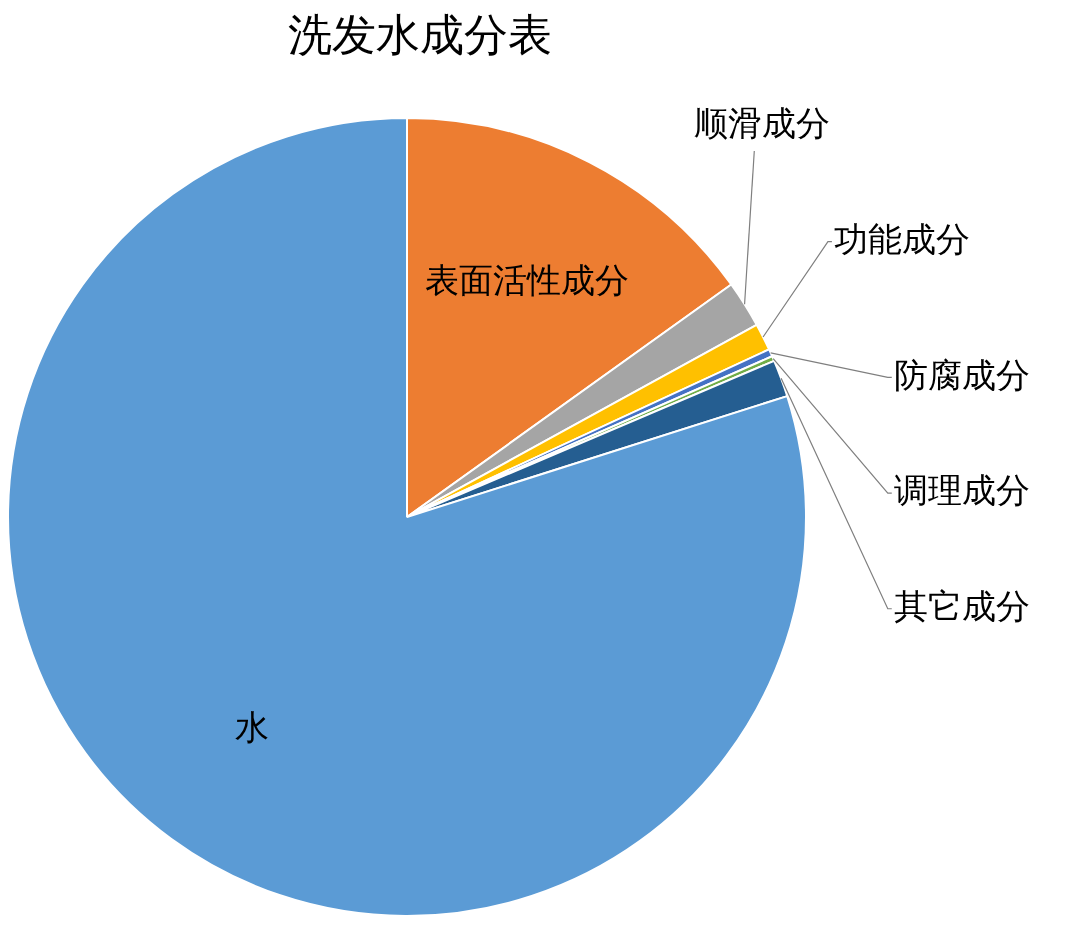 The image size is (1078, 936). Describe the element at coordinates (961, 490) in the screenshot. I see `slice-label: 调理成分` at that location.